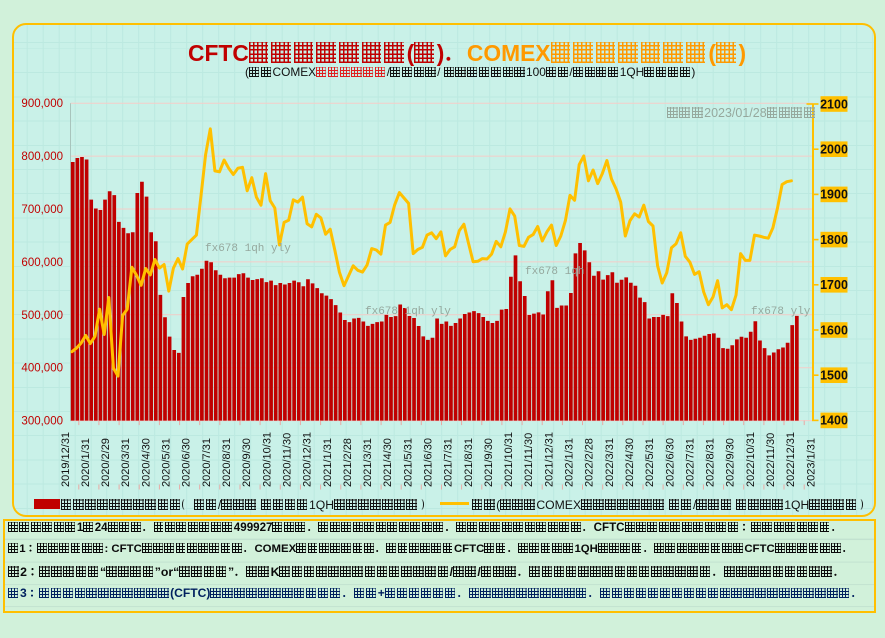  I want to click on svg-text: 2021/12/31, so click(549, 459).